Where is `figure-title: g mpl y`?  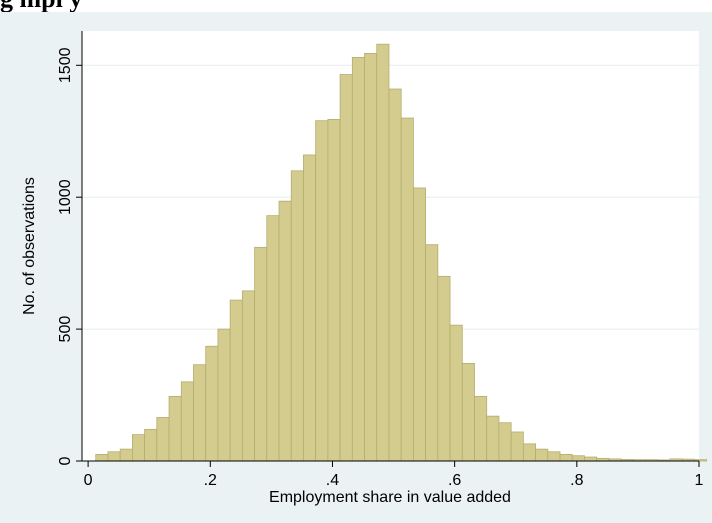 figure-title: g mpl y is located at coordinates (356, 6).